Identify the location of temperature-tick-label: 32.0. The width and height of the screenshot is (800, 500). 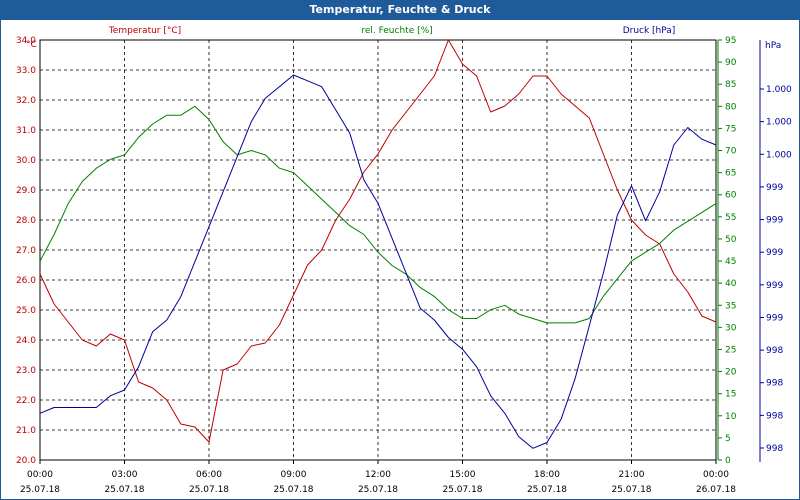
(26, 101).